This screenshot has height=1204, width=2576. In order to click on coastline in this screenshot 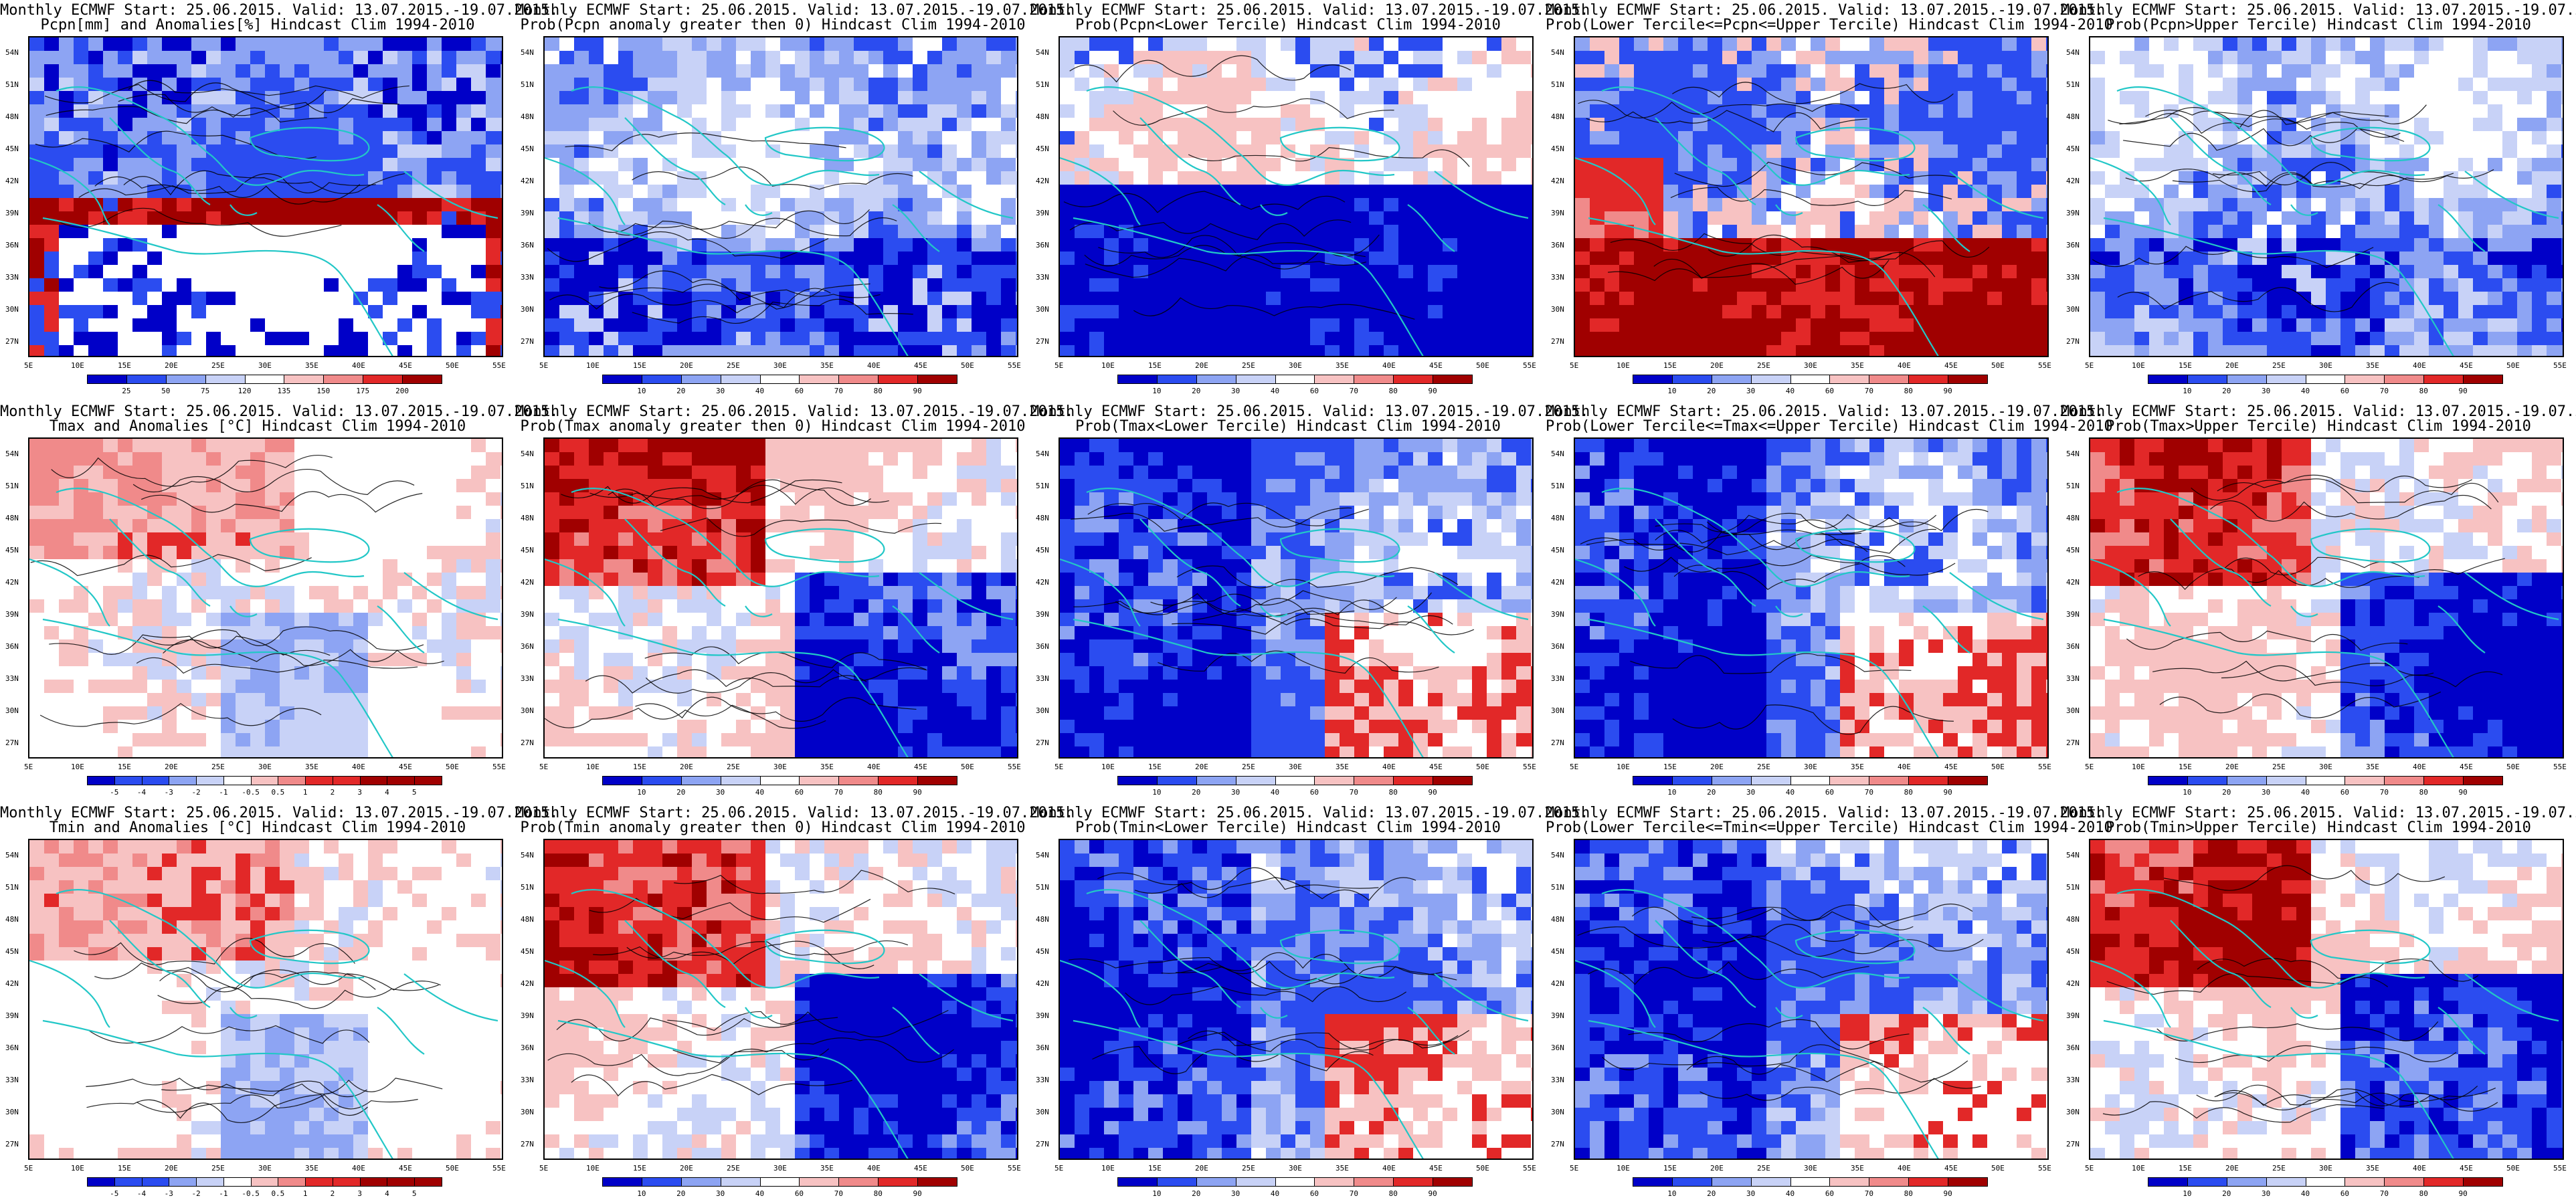, I will do `click(883, 317)`.